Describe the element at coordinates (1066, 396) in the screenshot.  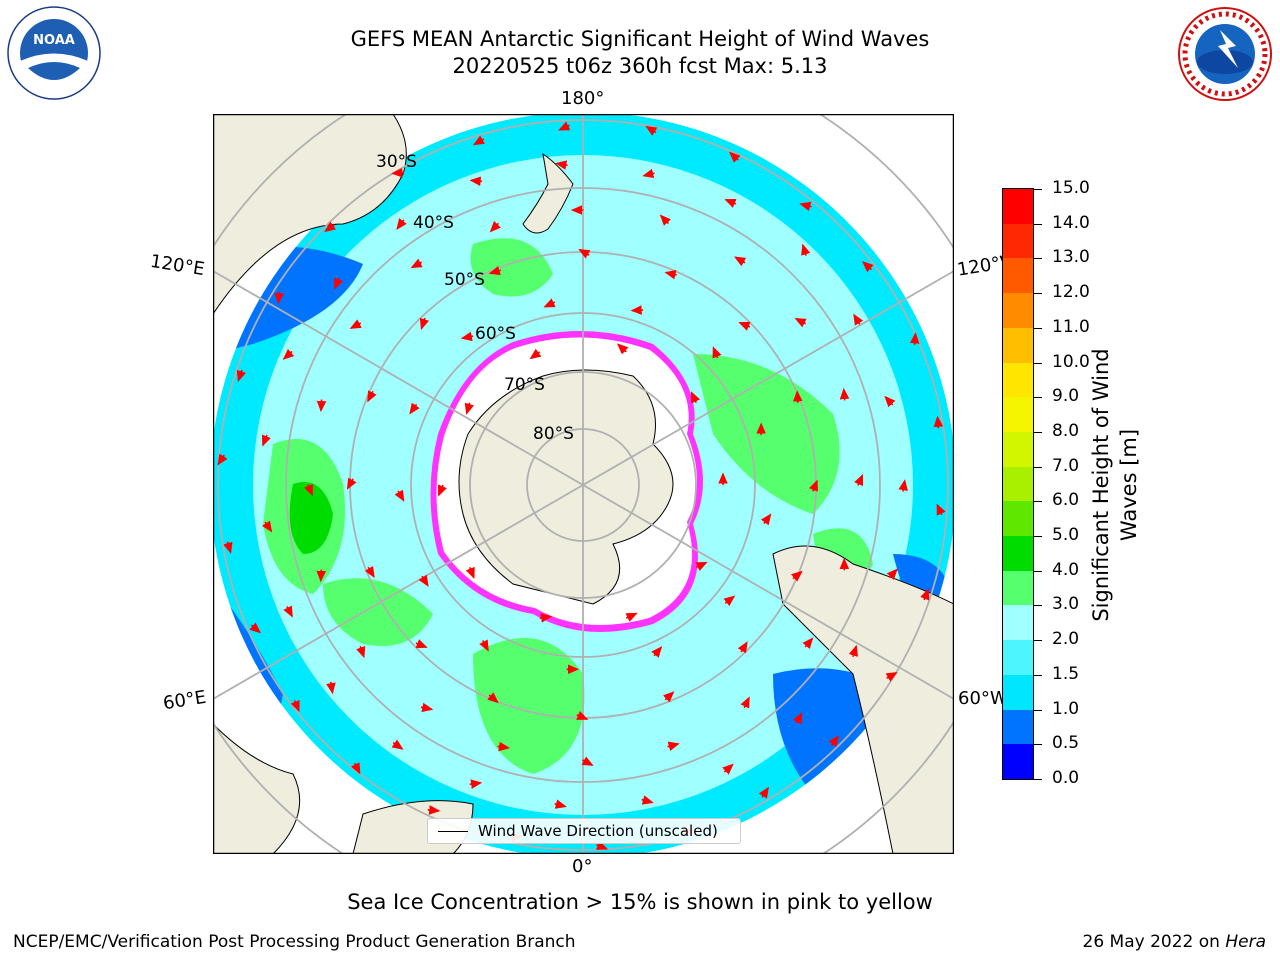
I see `colorbar-tick-label: 9.0` at that location.